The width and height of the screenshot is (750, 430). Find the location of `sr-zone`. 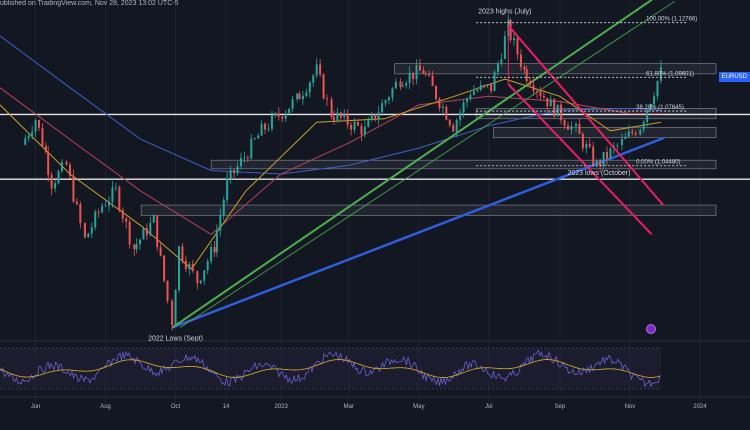

sr-zone is located at coordinates (555, 69).